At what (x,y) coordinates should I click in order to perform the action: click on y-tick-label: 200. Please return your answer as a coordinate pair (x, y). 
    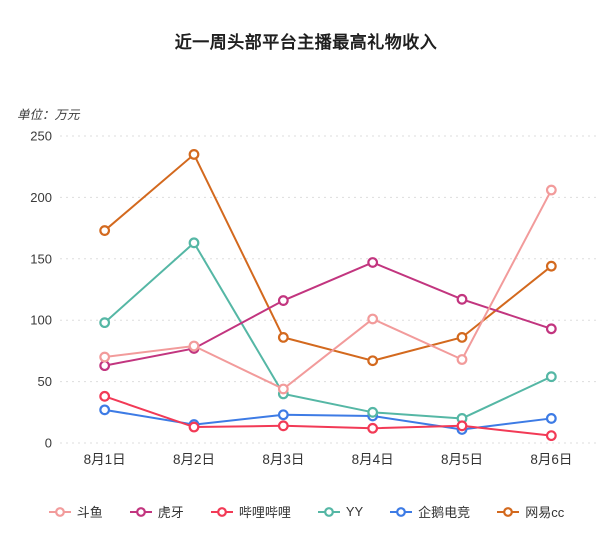
    Looking at the image, I should click on (41, 197).